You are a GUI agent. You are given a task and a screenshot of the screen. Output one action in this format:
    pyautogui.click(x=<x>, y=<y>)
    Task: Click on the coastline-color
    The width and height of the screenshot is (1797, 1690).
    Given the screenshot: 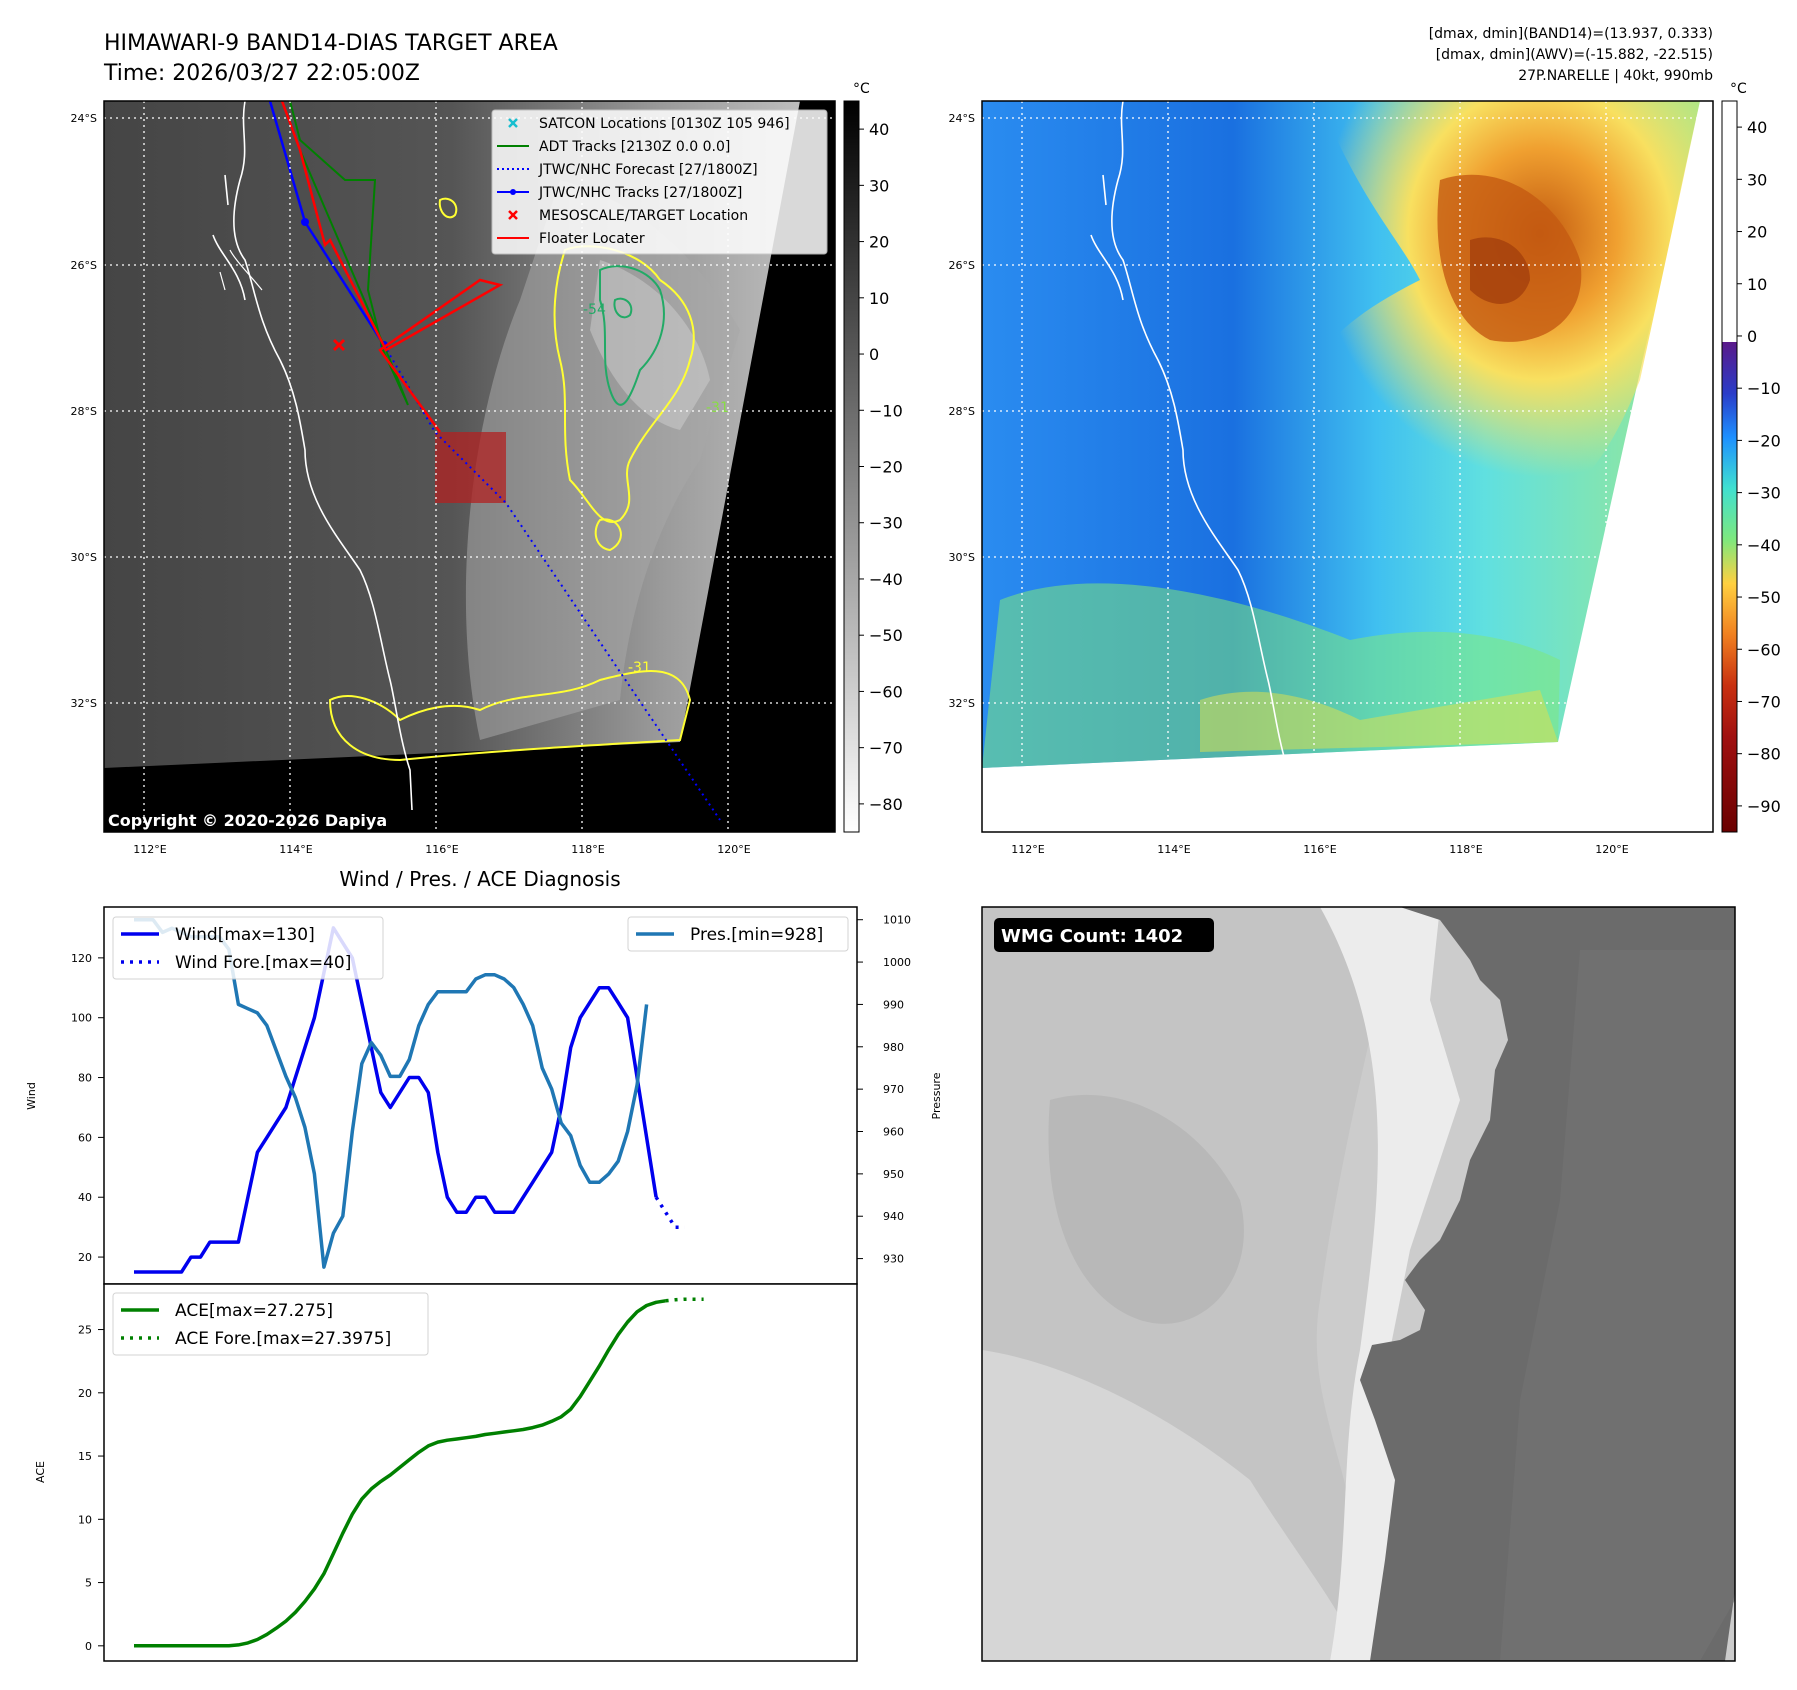 What is the action you would take?
    pyautogui.click(x=1201, y=456)
    